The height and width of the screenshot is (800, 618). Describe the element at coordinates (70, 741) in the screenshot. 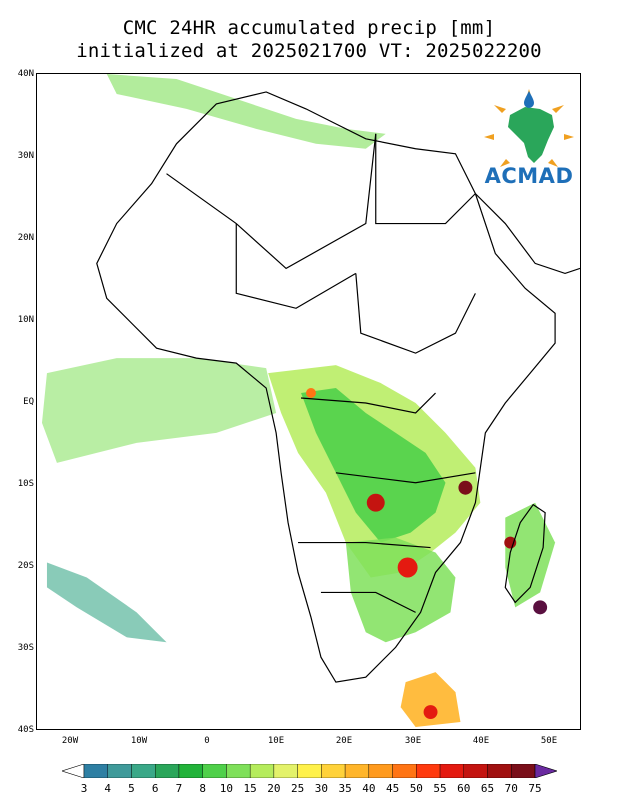

I see `lon-label-20w: 20W` at that location.